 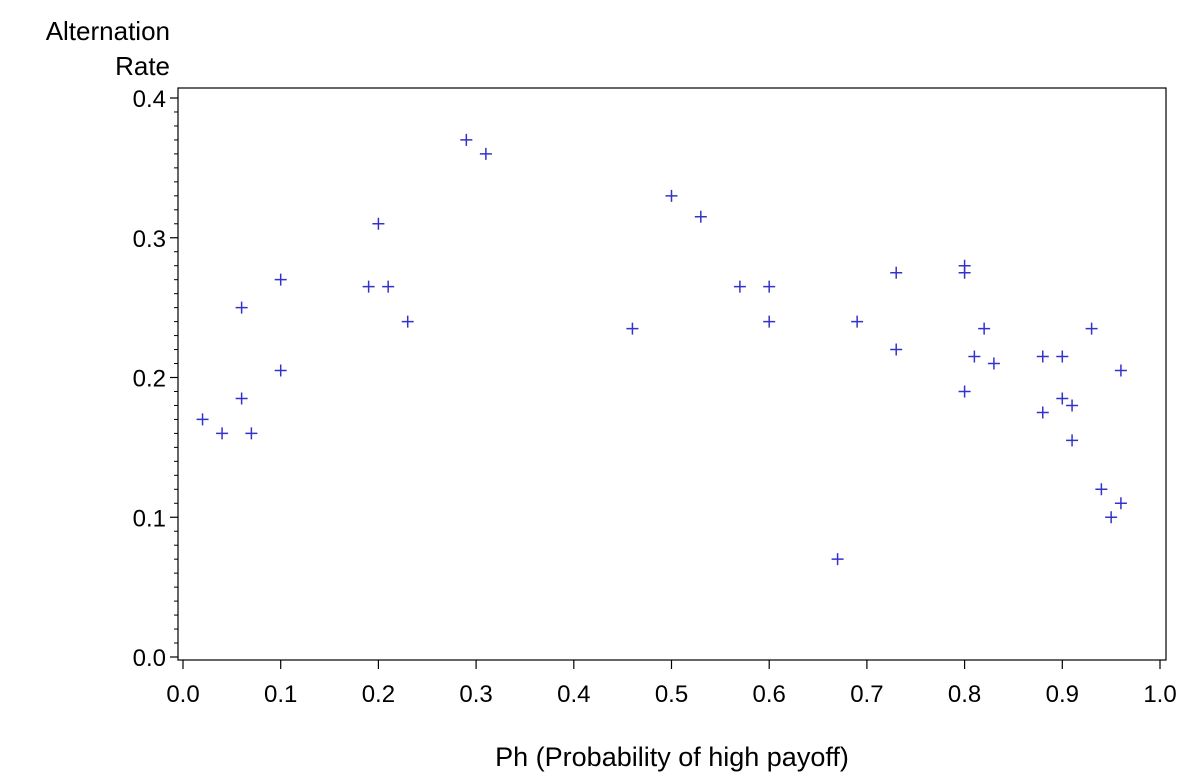 What do you see at coordinates (1159, 694) in the screenshot?
I see `x-tick-label: 1.0` at bounding box center [1159, 694].